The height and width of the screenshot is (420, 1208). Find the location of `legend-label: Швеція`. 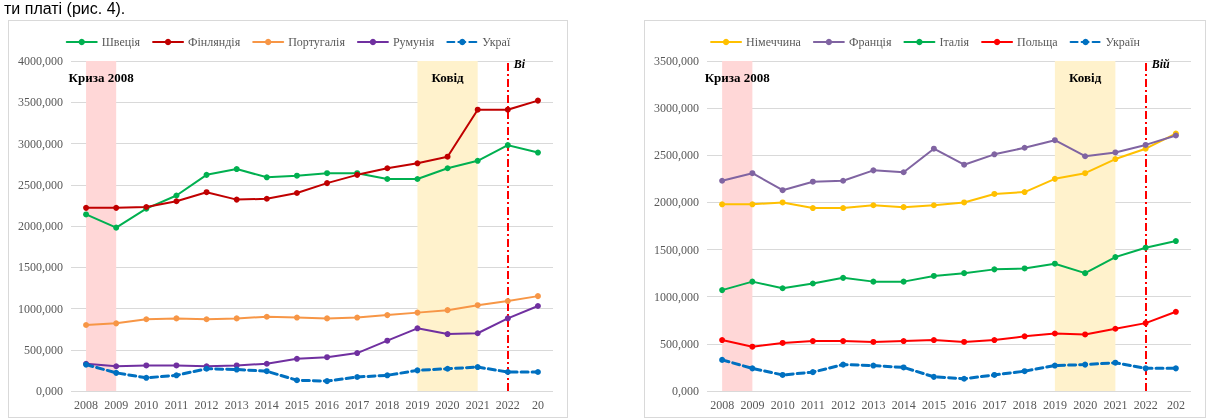

legend-label: Швеція is located at coordinates (121, 42).